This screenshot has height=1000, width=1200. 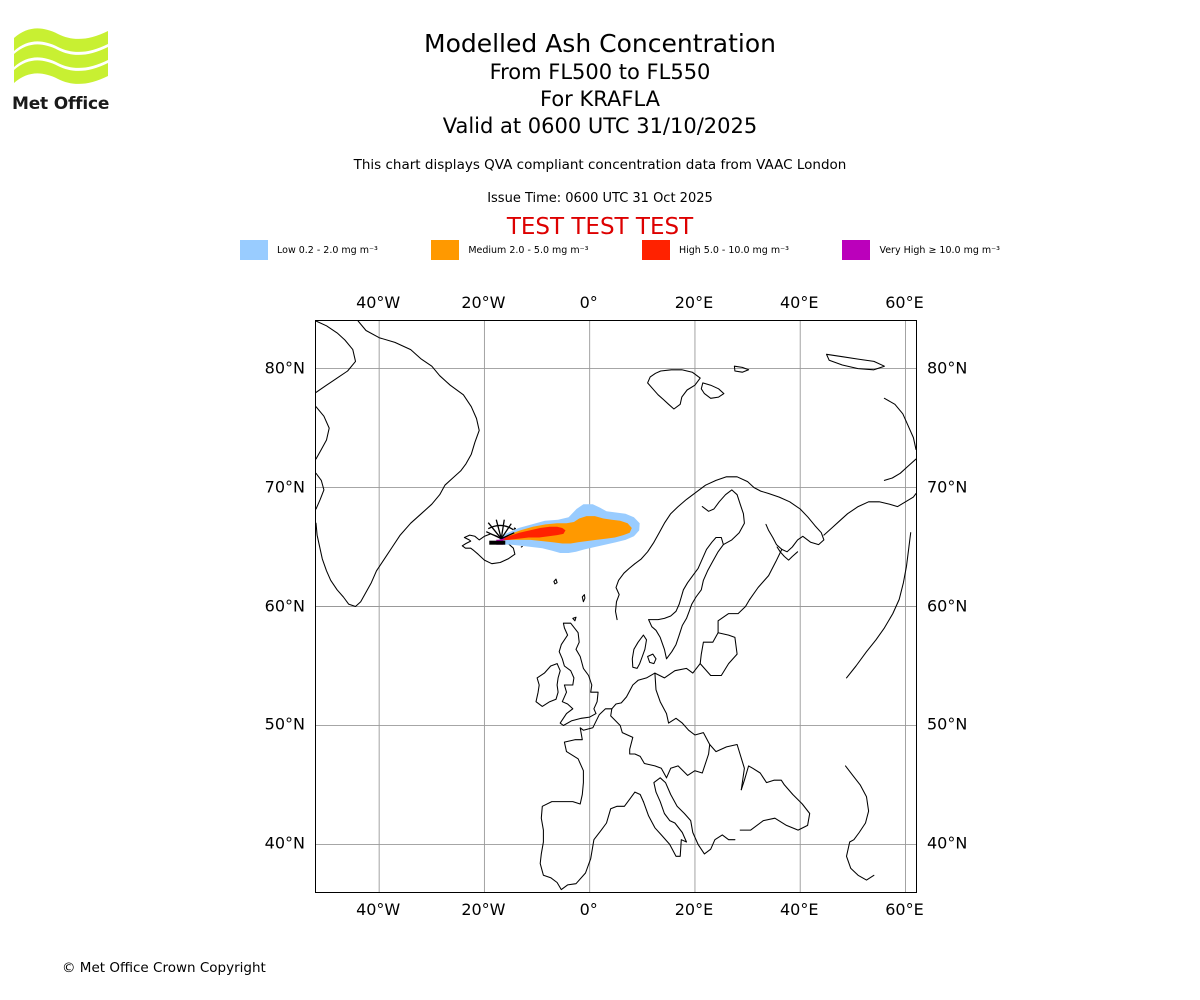 I want to click on lon-label-bottom-1: 20°W, so click(x=483, y=909).